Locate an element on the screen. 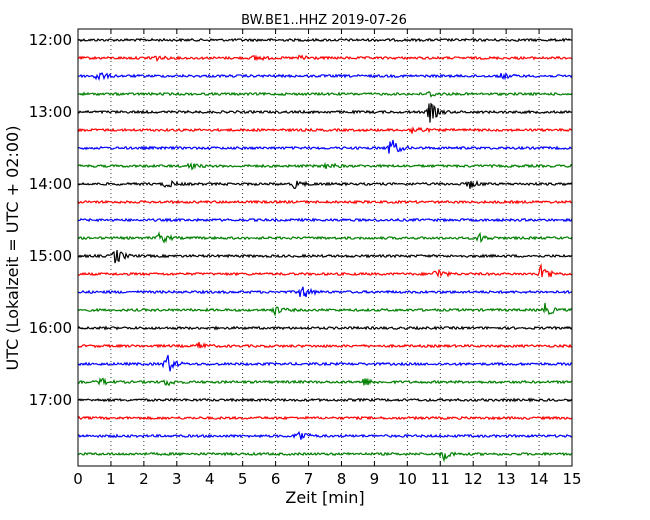 The height and width of the screenshot is (520, 650). x-tick-label: 8 is located at coordinates (342, 479).